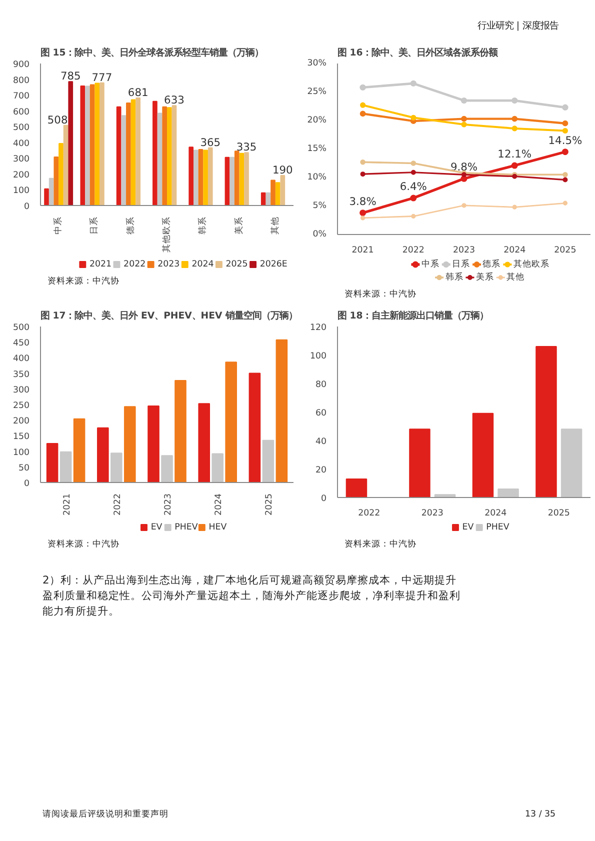 Image resolution: width=595 pixels, height=841 pixels. Describe the element at coordinates (152, 53) in the screenshot. I see `chart-title: 图 15：除中、美、日外全球各派系轻型车销量（万辆）` at that location.